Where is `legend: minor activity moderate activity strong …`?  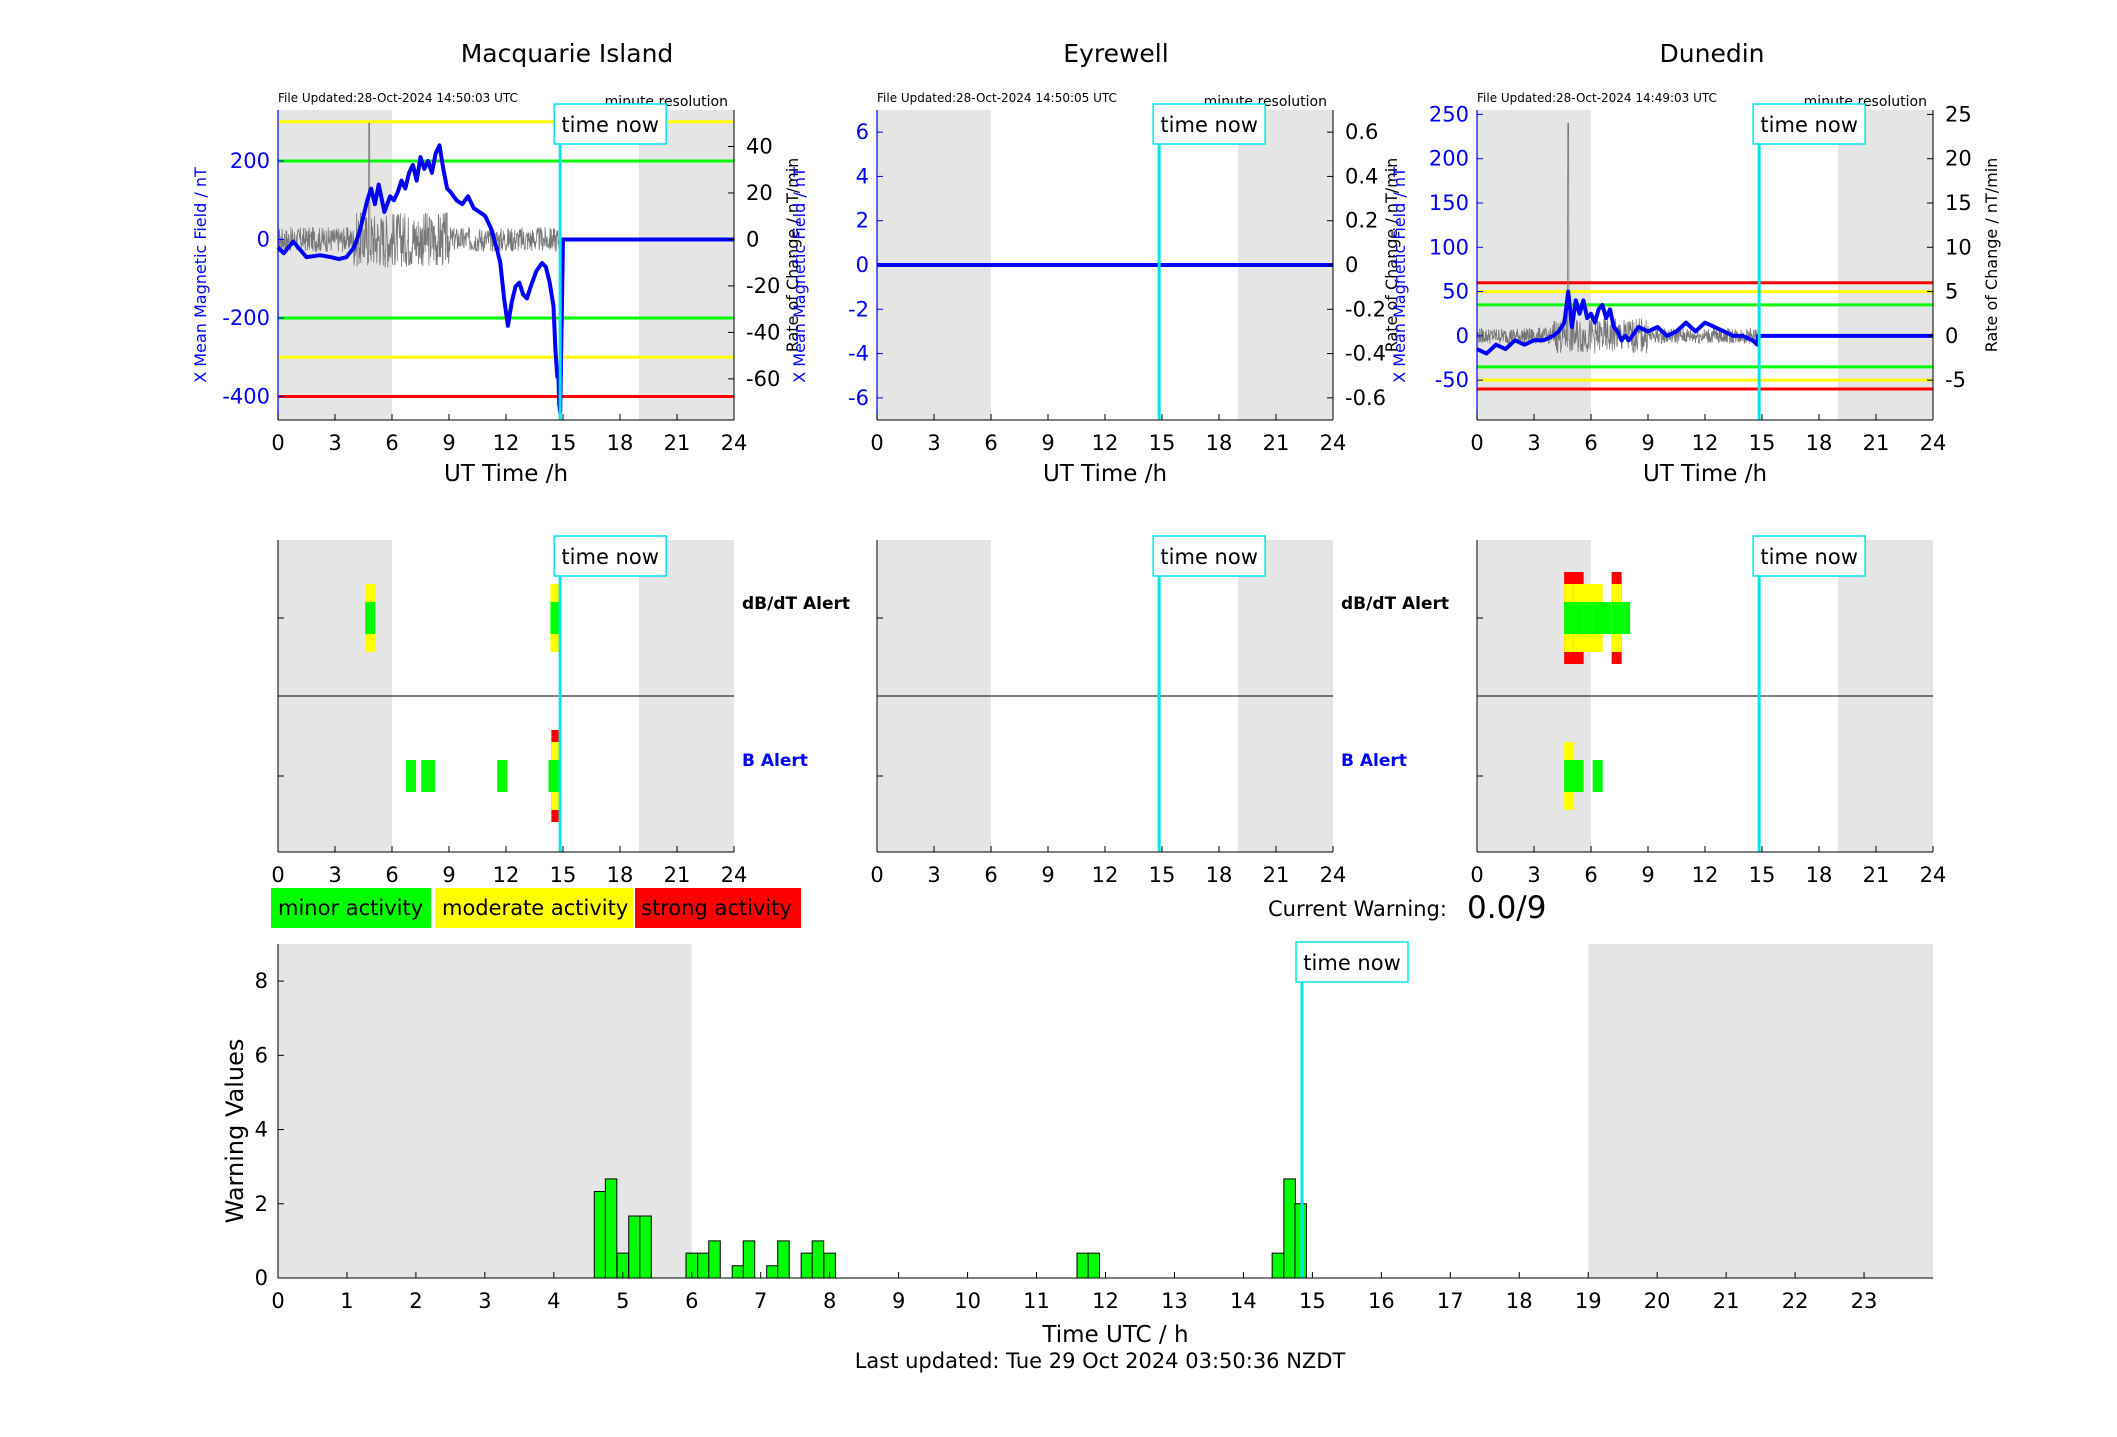
legend: minor activity moderate activity strong … is located at coordinates (536, 908).